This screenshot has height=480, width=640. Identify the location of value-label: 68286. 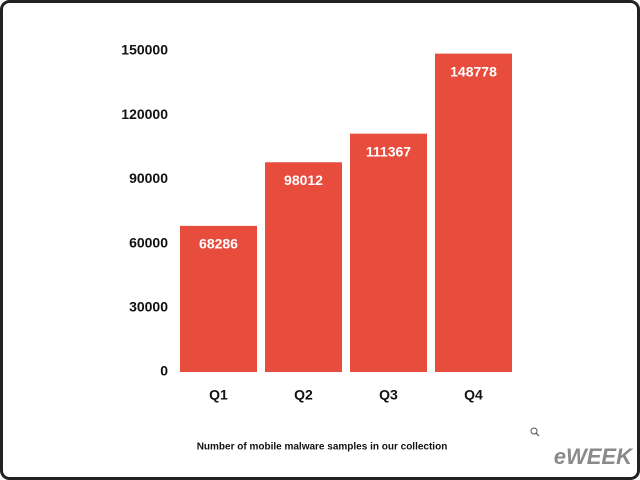
(218, 244).